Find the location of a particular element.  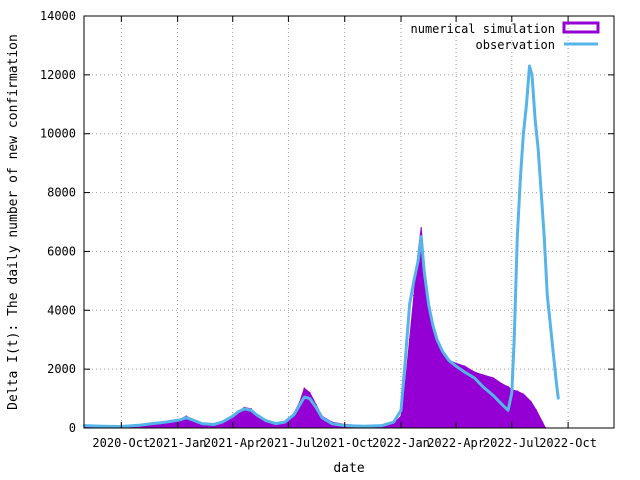

y-tick-label: 10000 is located at coordinates (58, 134).